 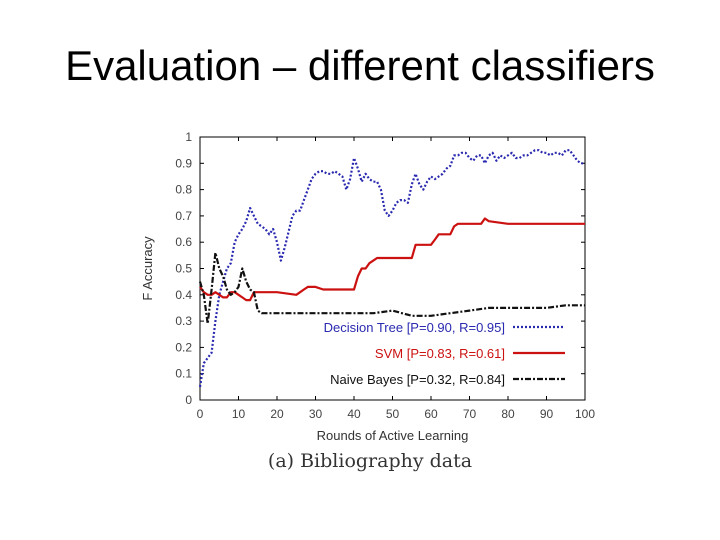 I want to click on x-tick-label: 20, so click(x=277, y=414).